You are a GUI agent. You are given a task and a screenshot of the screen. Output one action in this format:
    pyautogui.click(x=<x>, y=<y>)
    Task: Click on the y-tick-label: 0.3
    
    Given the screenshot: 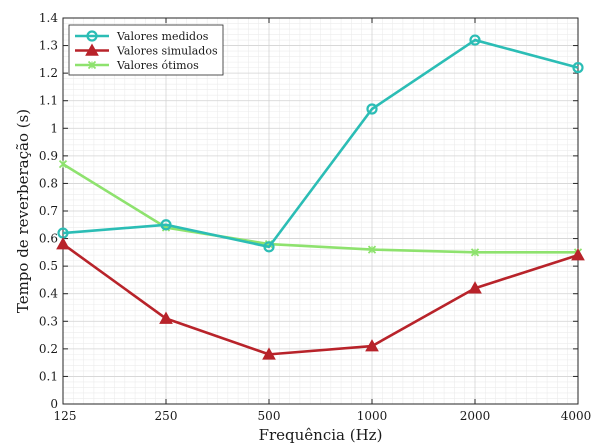 What is the action you would take?
    pyautogui.click(x=48, y=321)
    